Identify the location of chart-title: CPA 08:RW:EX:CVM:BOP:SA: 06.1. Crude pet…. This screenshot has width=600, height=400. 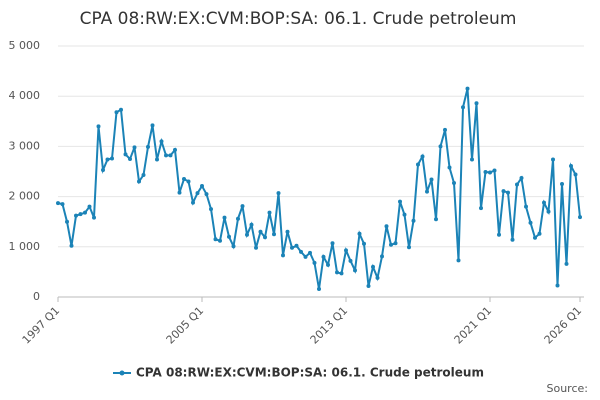
(298, 19).